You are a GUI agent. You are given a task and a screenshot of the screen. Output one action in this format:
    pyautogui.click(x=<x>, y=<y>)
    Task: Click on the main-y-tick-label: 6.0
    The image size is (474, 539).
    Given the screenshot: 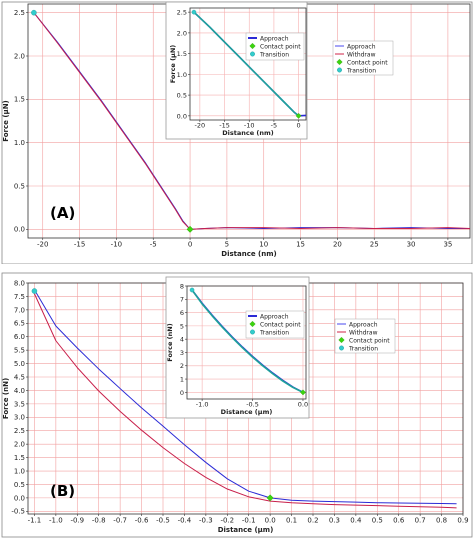 What is the action you would take?
    pyautogui.click(x=19, y=337)
    